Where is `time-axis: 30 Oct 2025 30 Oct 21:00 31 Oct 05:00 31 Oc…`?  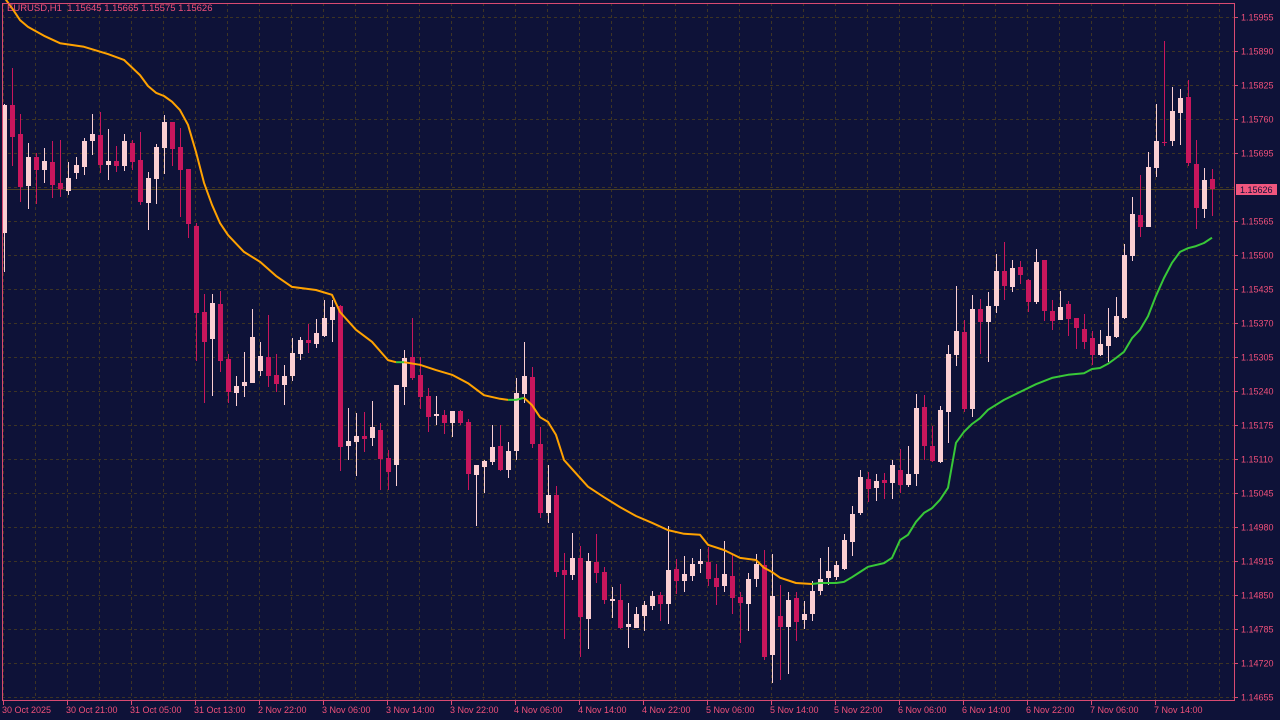 time-axis: 30 Oct 2025 30 Oct 21:00 31 Oct 05:00 31 Oc… is located at coordinates (602, 707).